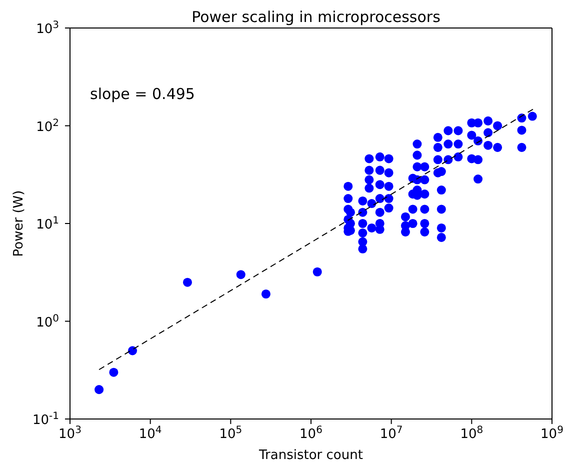 Image resolution: width=571 pixels, height=470 pixels. What do you see at coordinates (45, 419) in the screenshot?
I see `y-tick-label: 10$^{-1}$` at bounding box center [45, 419].